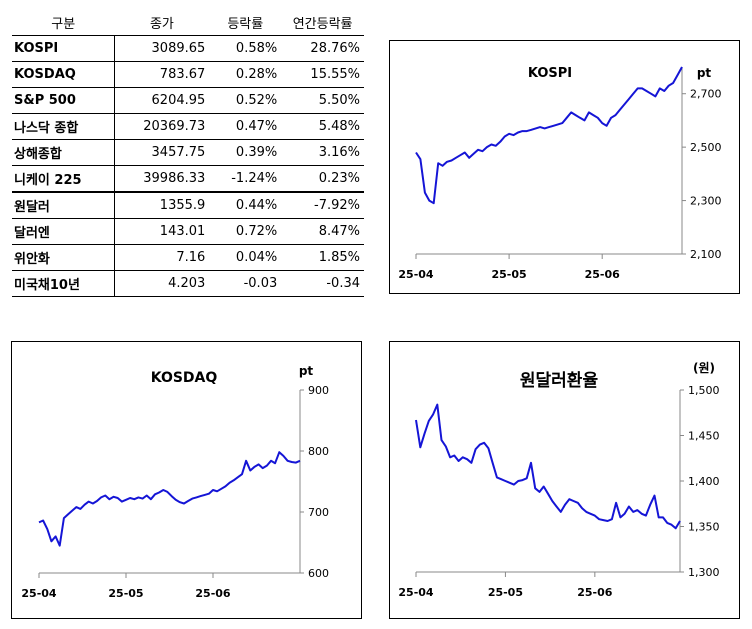 Image resolution: width=752 pixels, height=629 pixels. What do you see at coordinates (318, 451) in the screenshot?
I see `y-tick-label: 800` at bounding box center [318, 451].